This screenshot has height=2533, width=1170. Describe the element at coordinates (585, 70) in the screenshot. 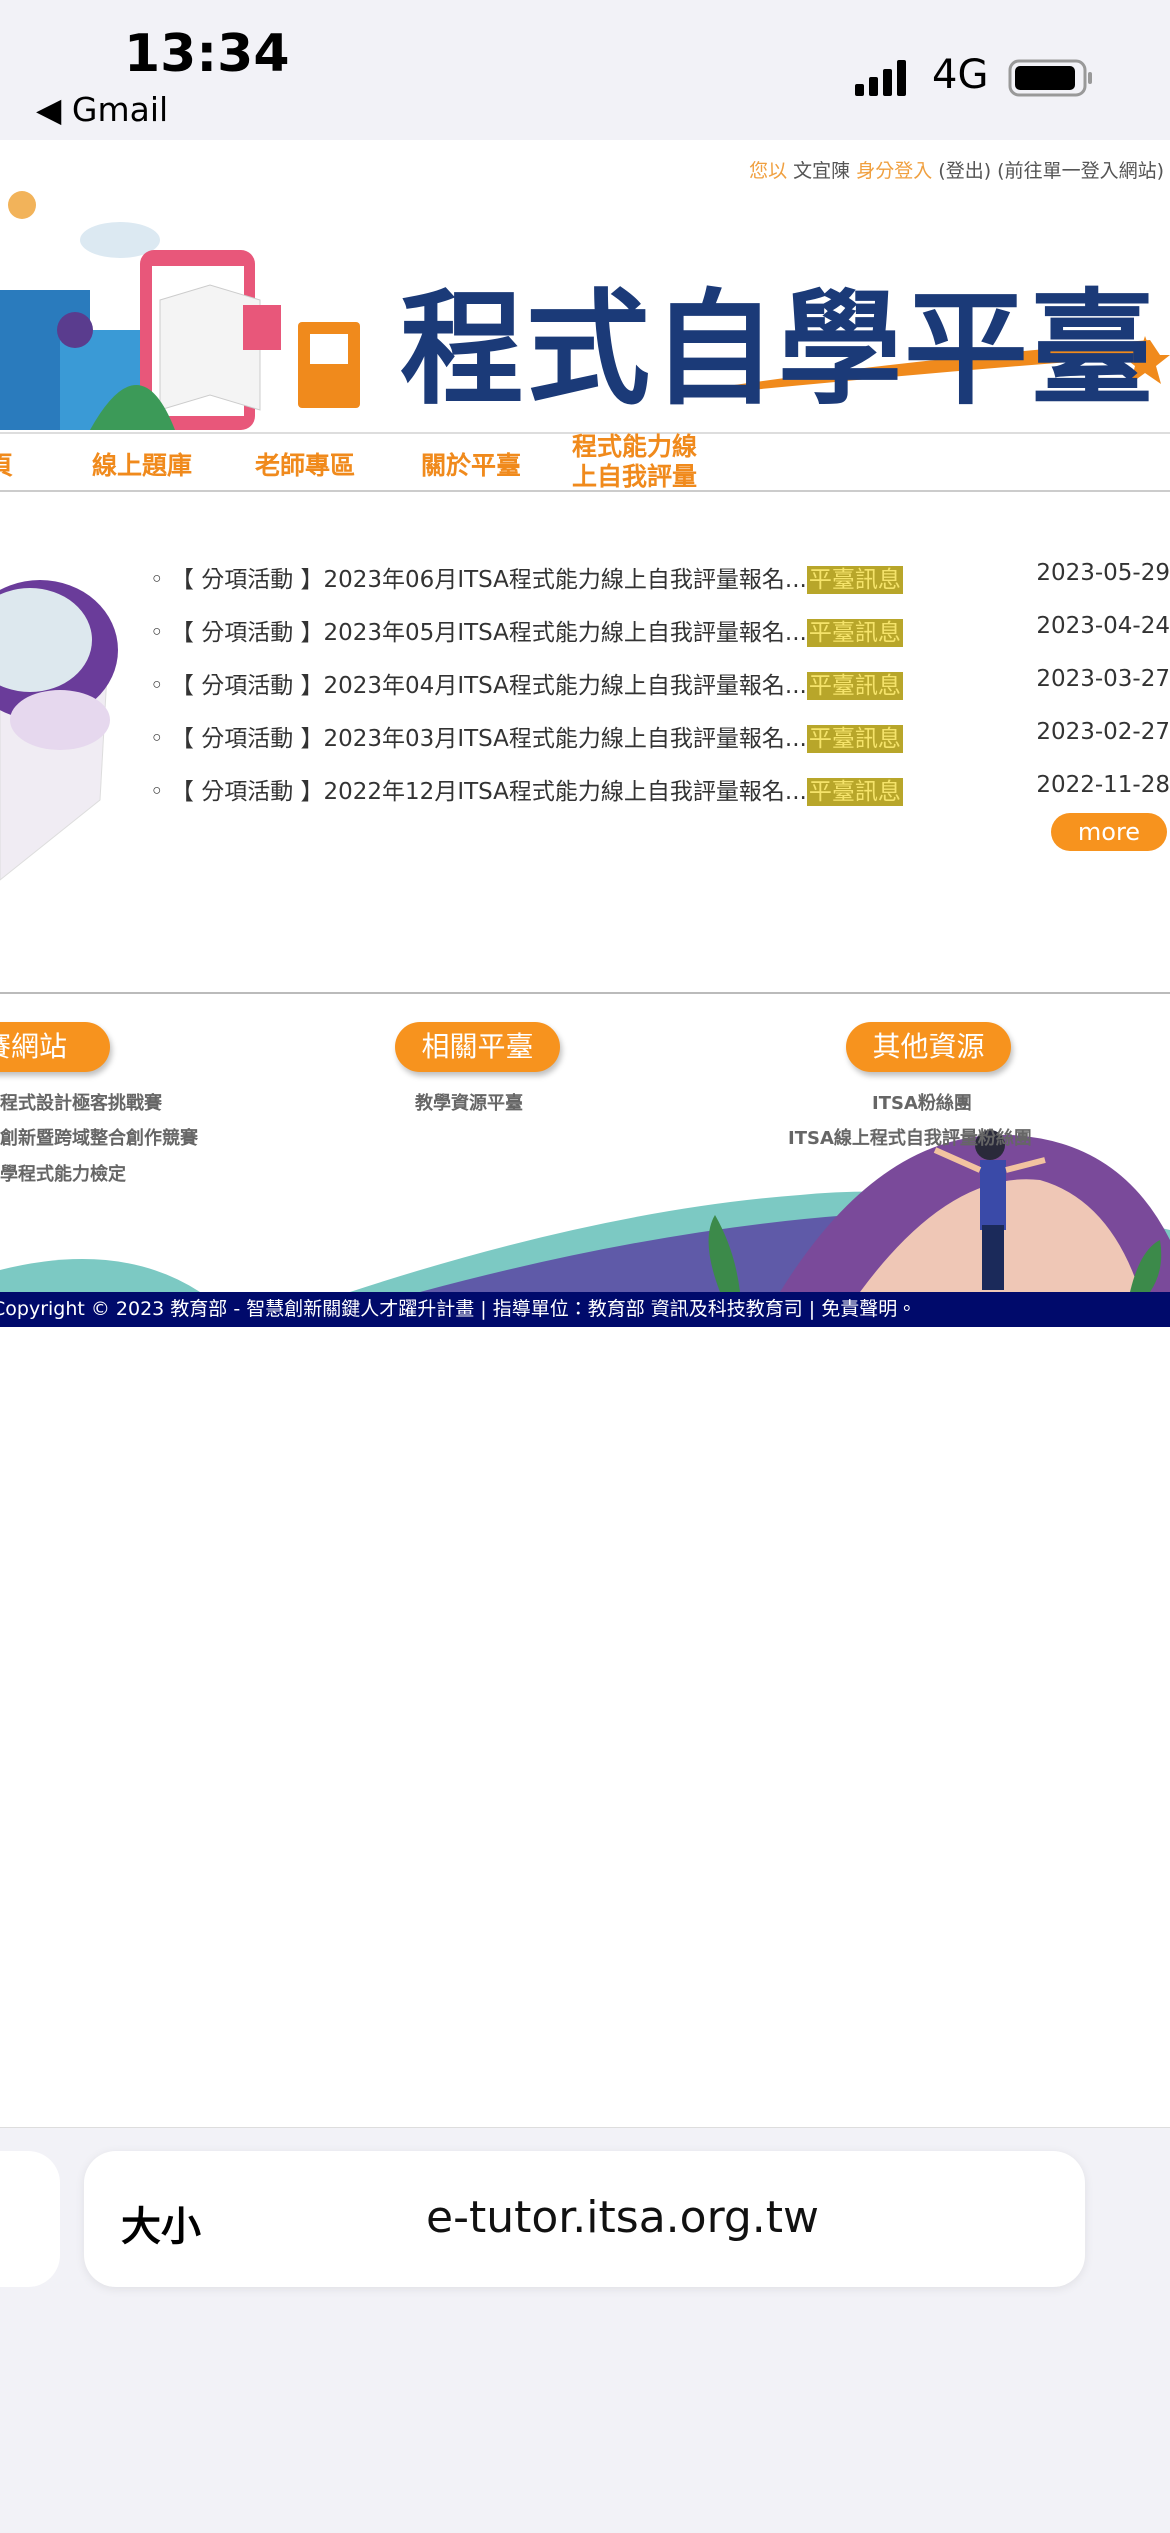

I see `status-bar` at that location.